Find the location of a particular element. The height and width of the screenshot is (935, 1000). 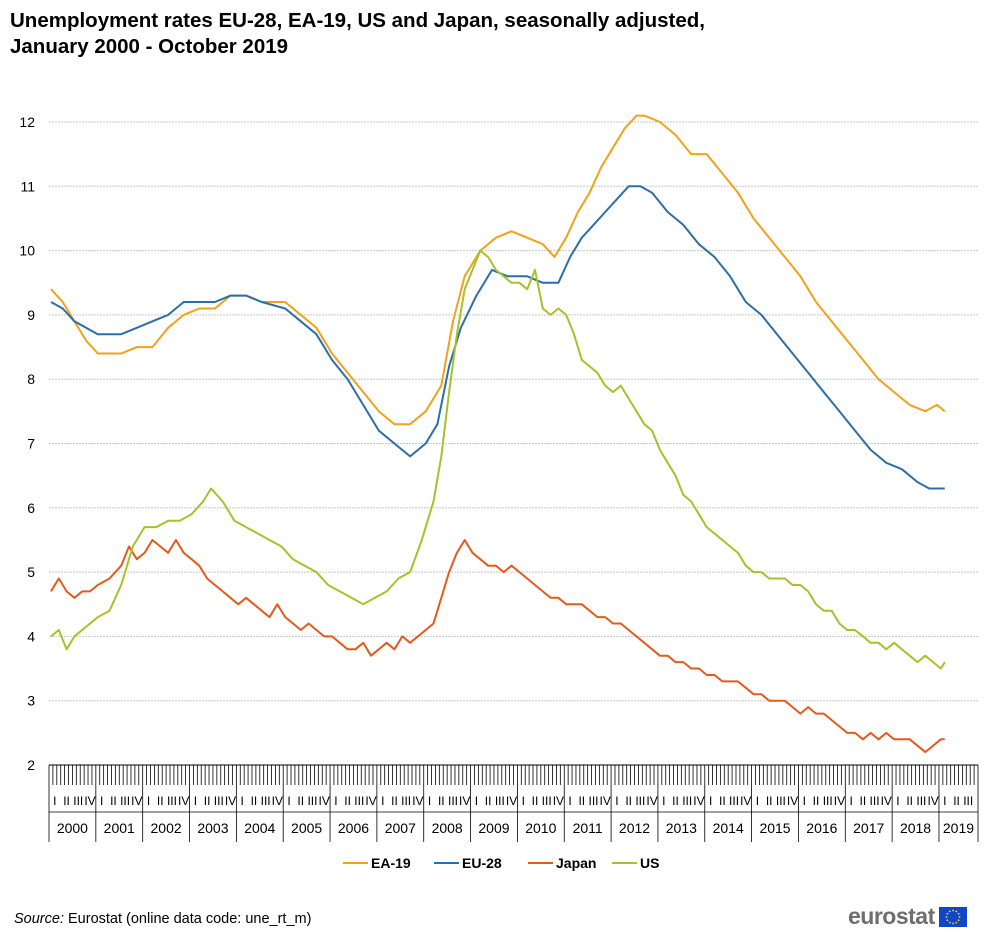

y-tick-label-3: 3 is located at coordinates (31, 701).